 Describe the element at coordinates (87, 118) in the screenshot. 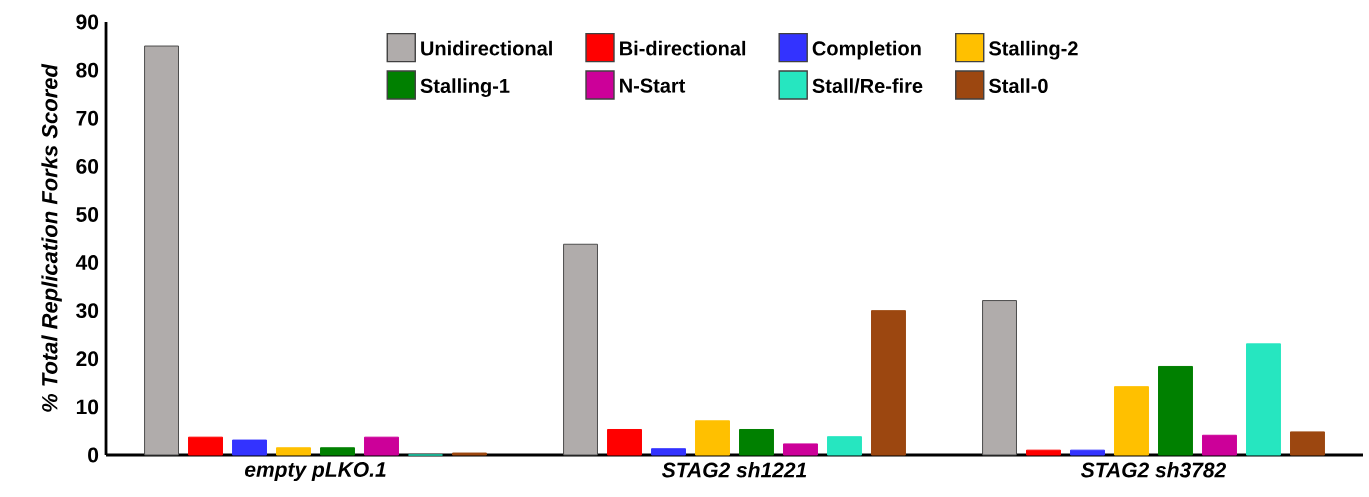

I see `y-tick-label: 70` at that location.